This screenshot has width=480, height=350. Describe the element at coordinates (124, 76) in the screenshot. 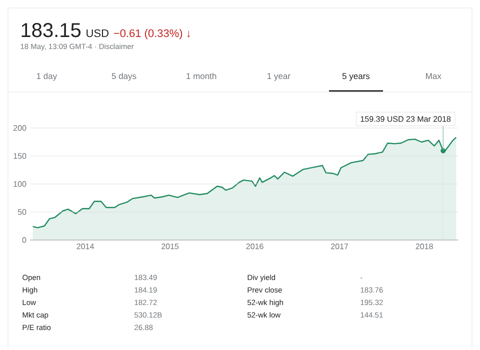

I see `text: 5 days` at that location.